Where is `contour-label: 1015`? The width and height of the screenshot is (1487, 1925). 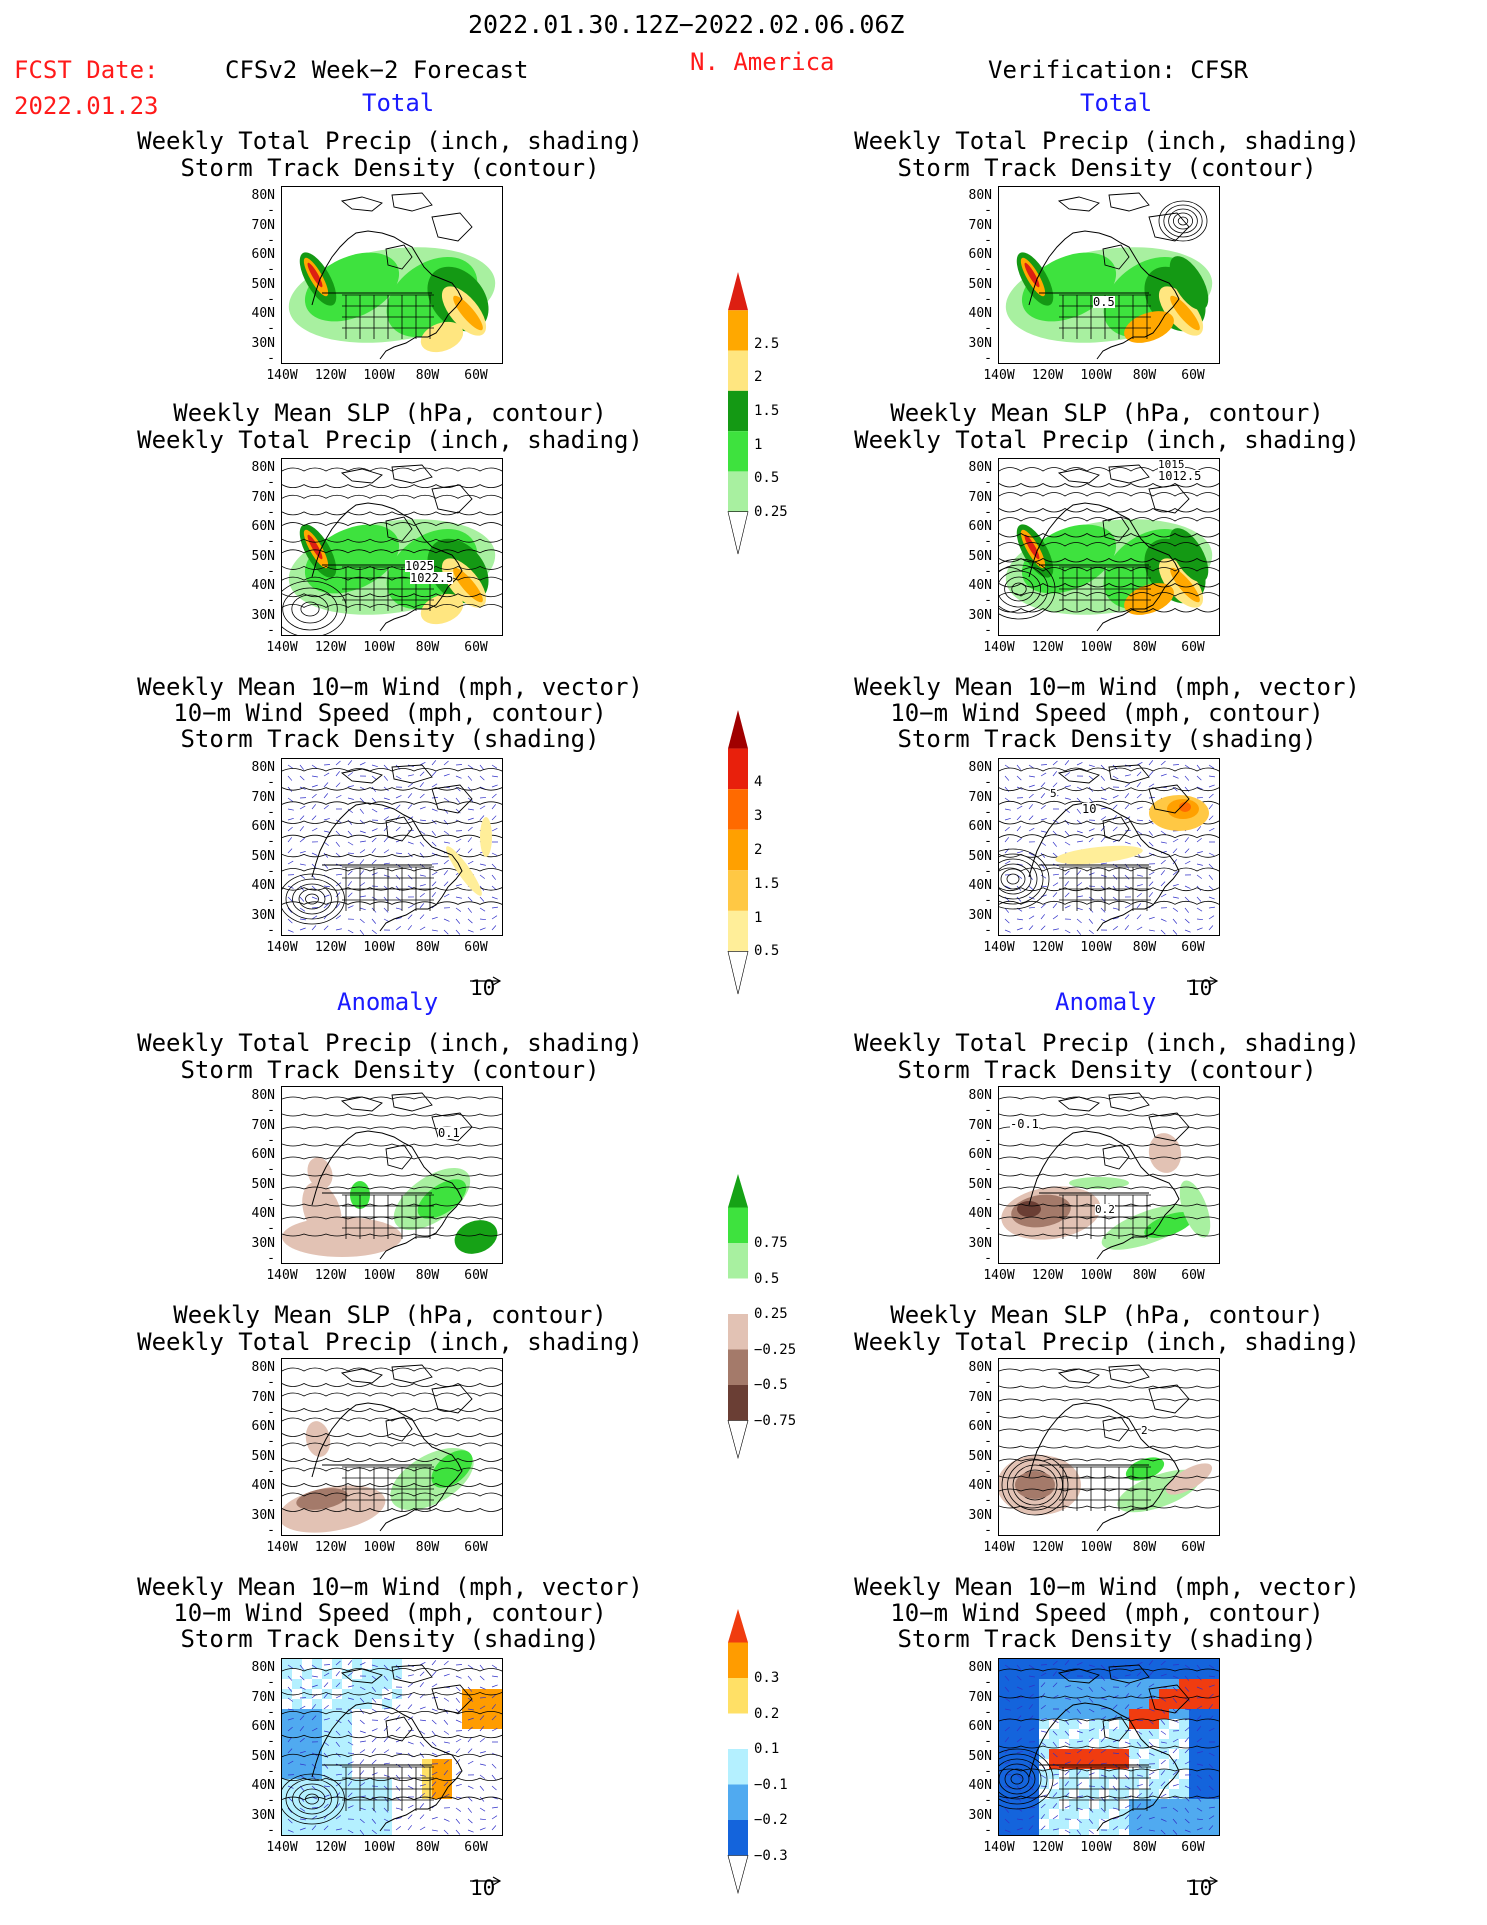 contour-label: 1015 is located at coordinates (1171, 464).